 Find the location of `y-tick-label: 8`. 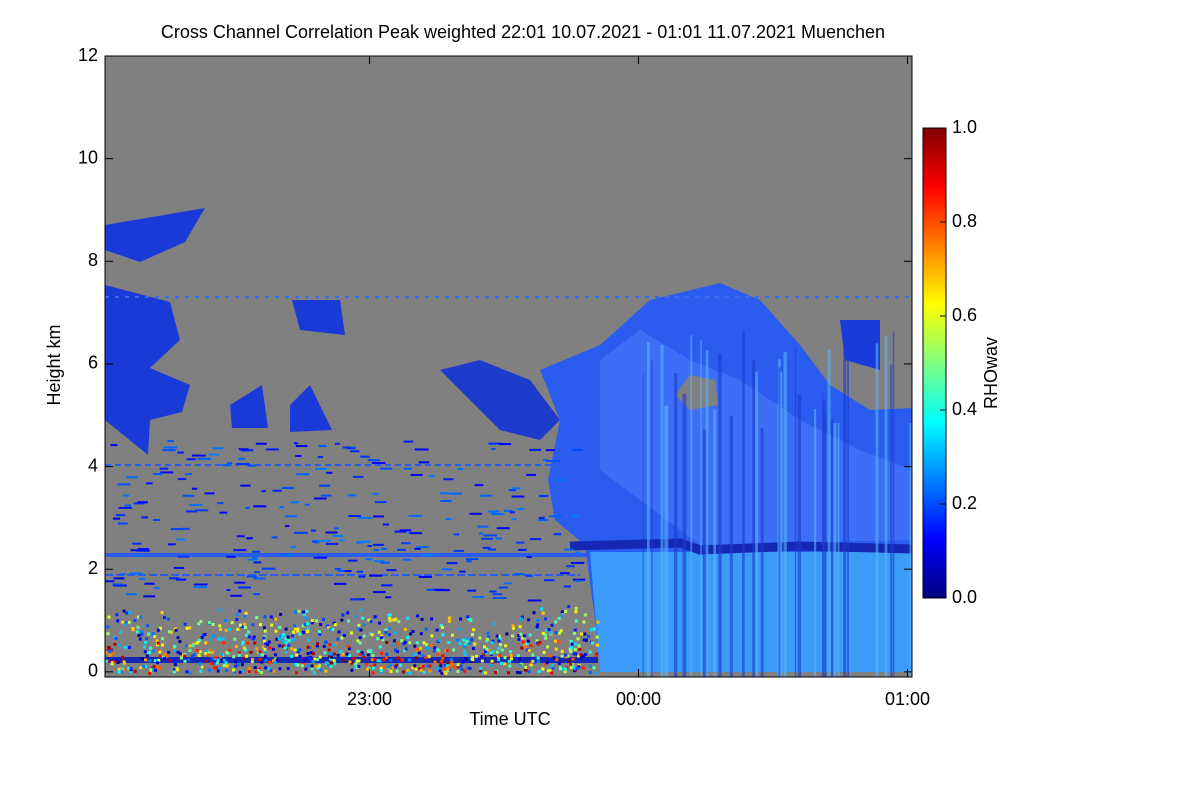

y-tick-label: 8 is located at coordinates (93, 260).